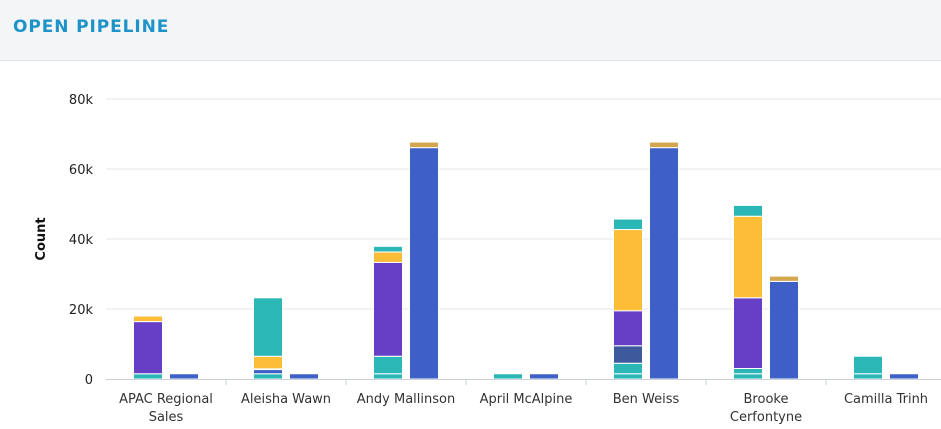 The image size is (941, 429). What do you see at coordinates (470, 30) in the screenshot?
I see `panel-header: OPEN PIPELINE` at bounding box center [470, 30].